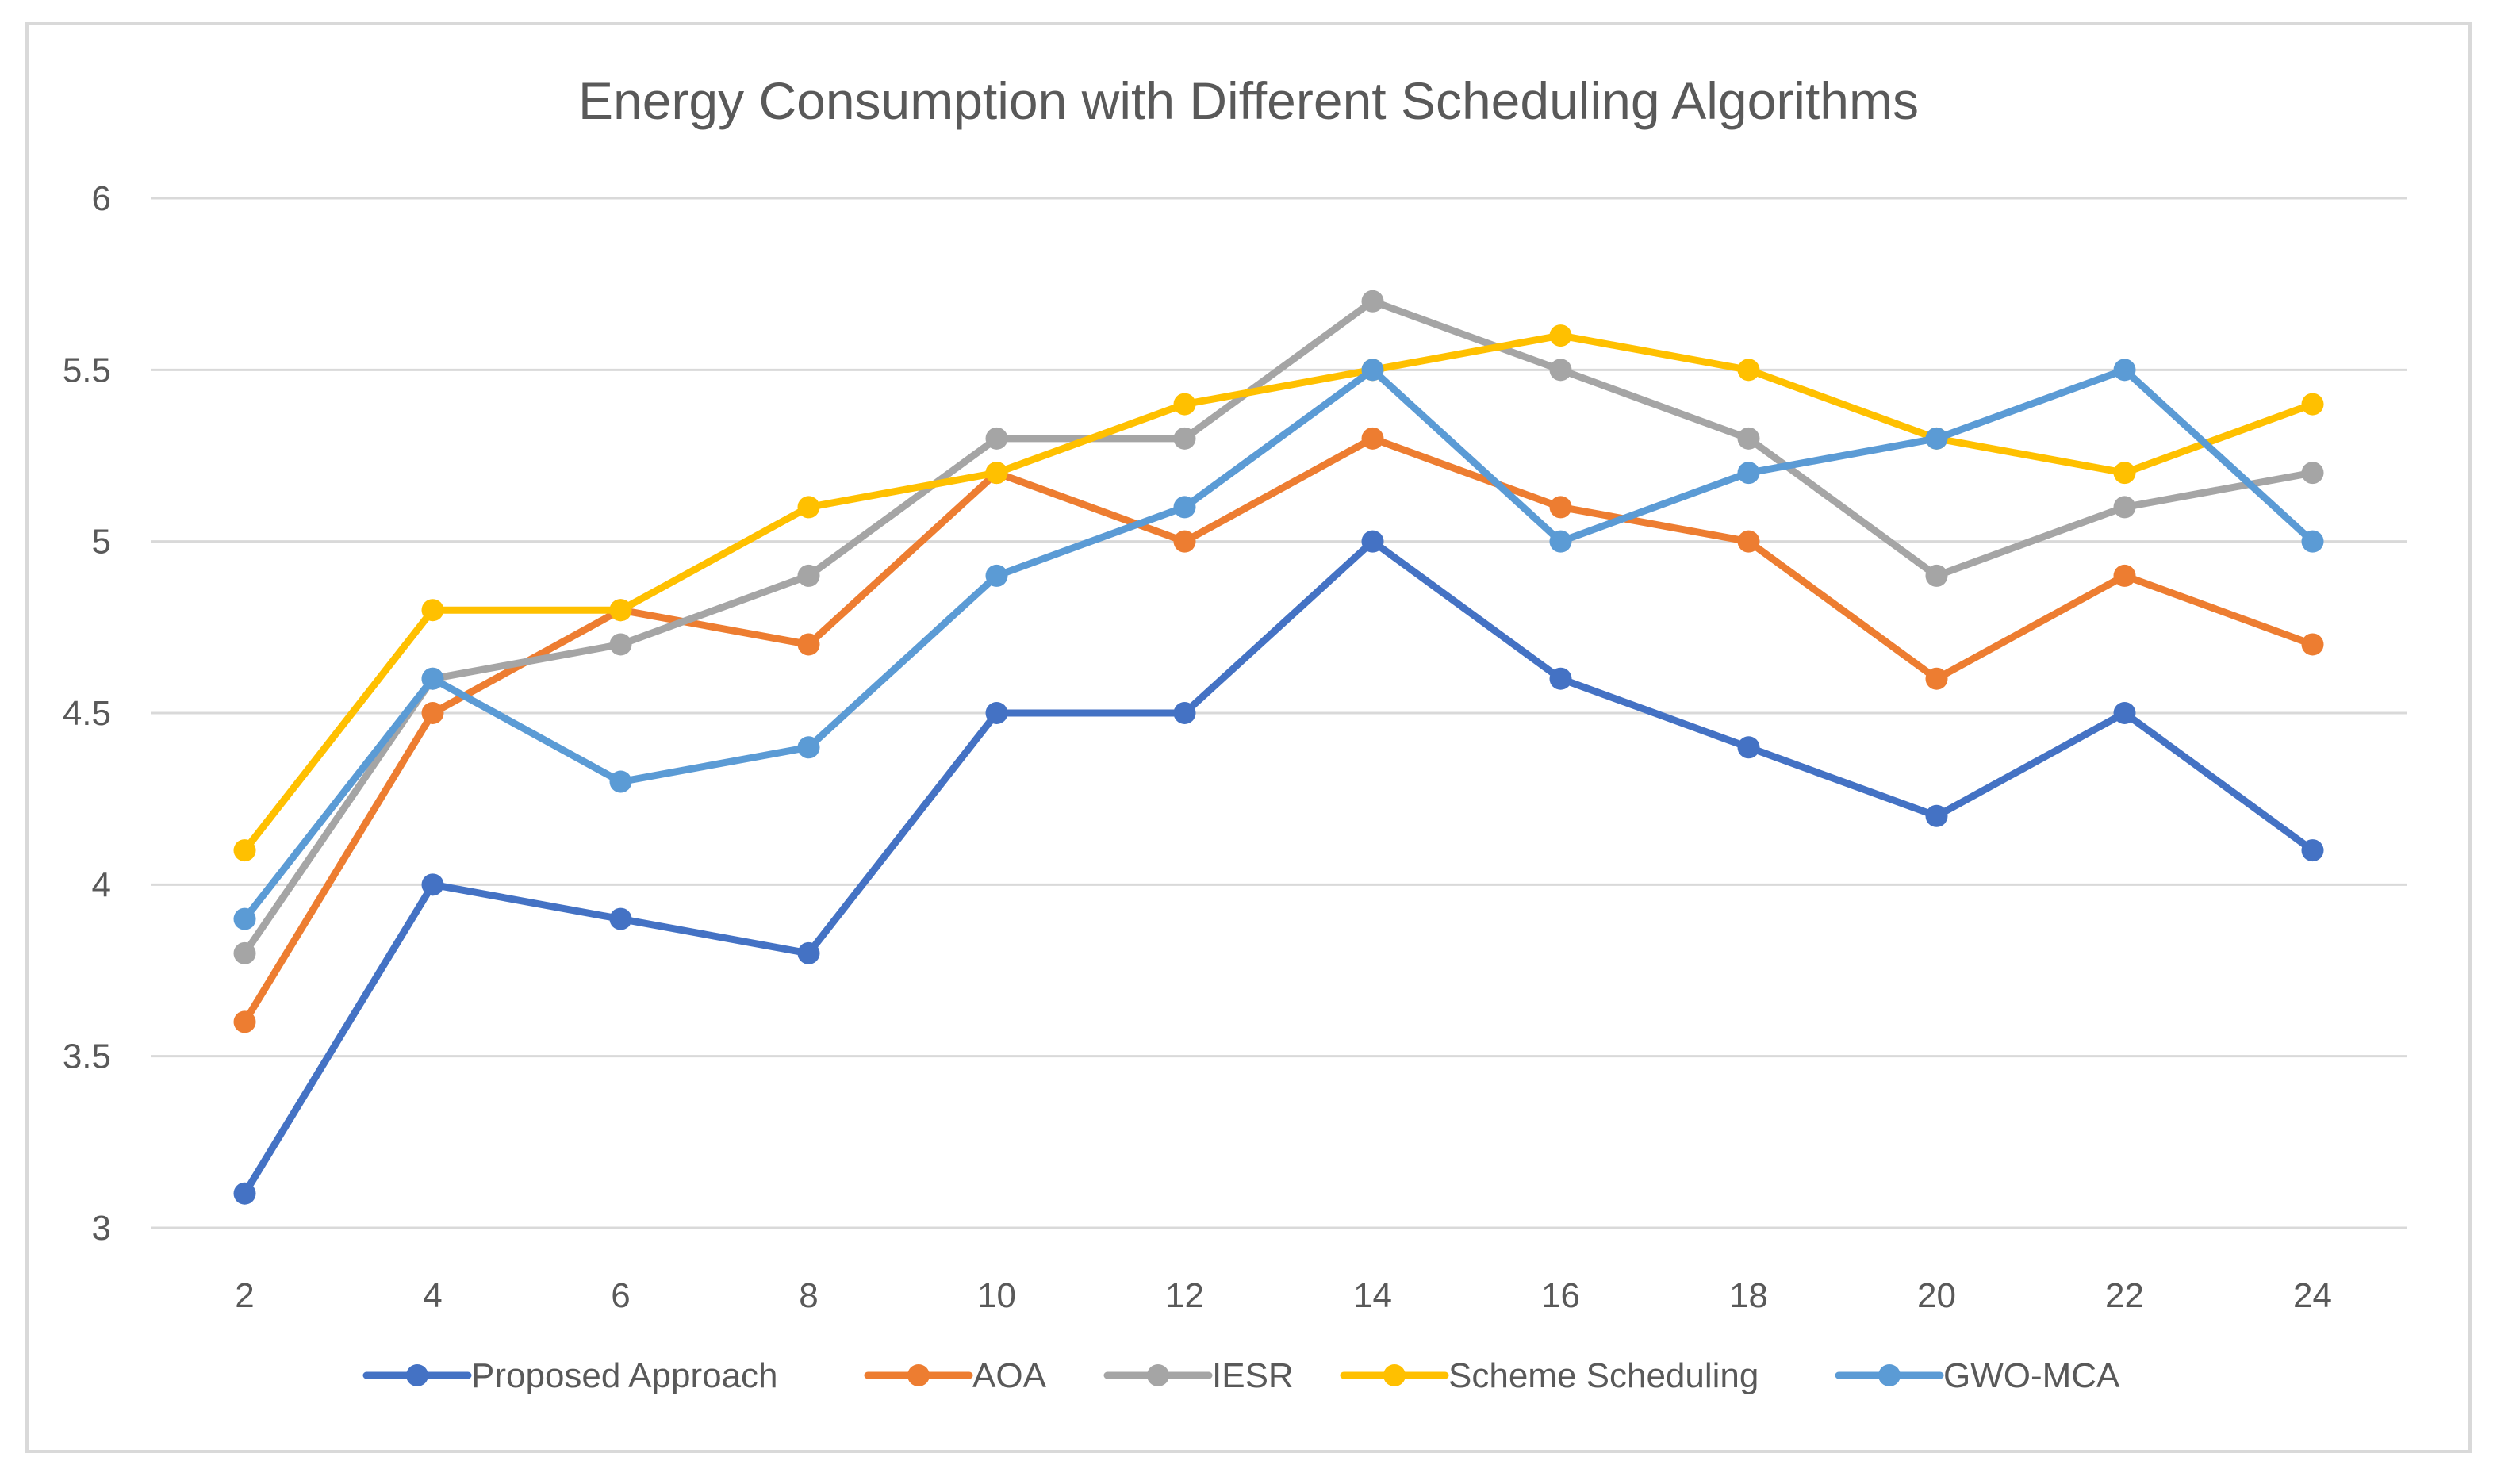 This screenshot has width=2497, height=1484. I want to click on y-tick-label: 3, so click(101, 1228).